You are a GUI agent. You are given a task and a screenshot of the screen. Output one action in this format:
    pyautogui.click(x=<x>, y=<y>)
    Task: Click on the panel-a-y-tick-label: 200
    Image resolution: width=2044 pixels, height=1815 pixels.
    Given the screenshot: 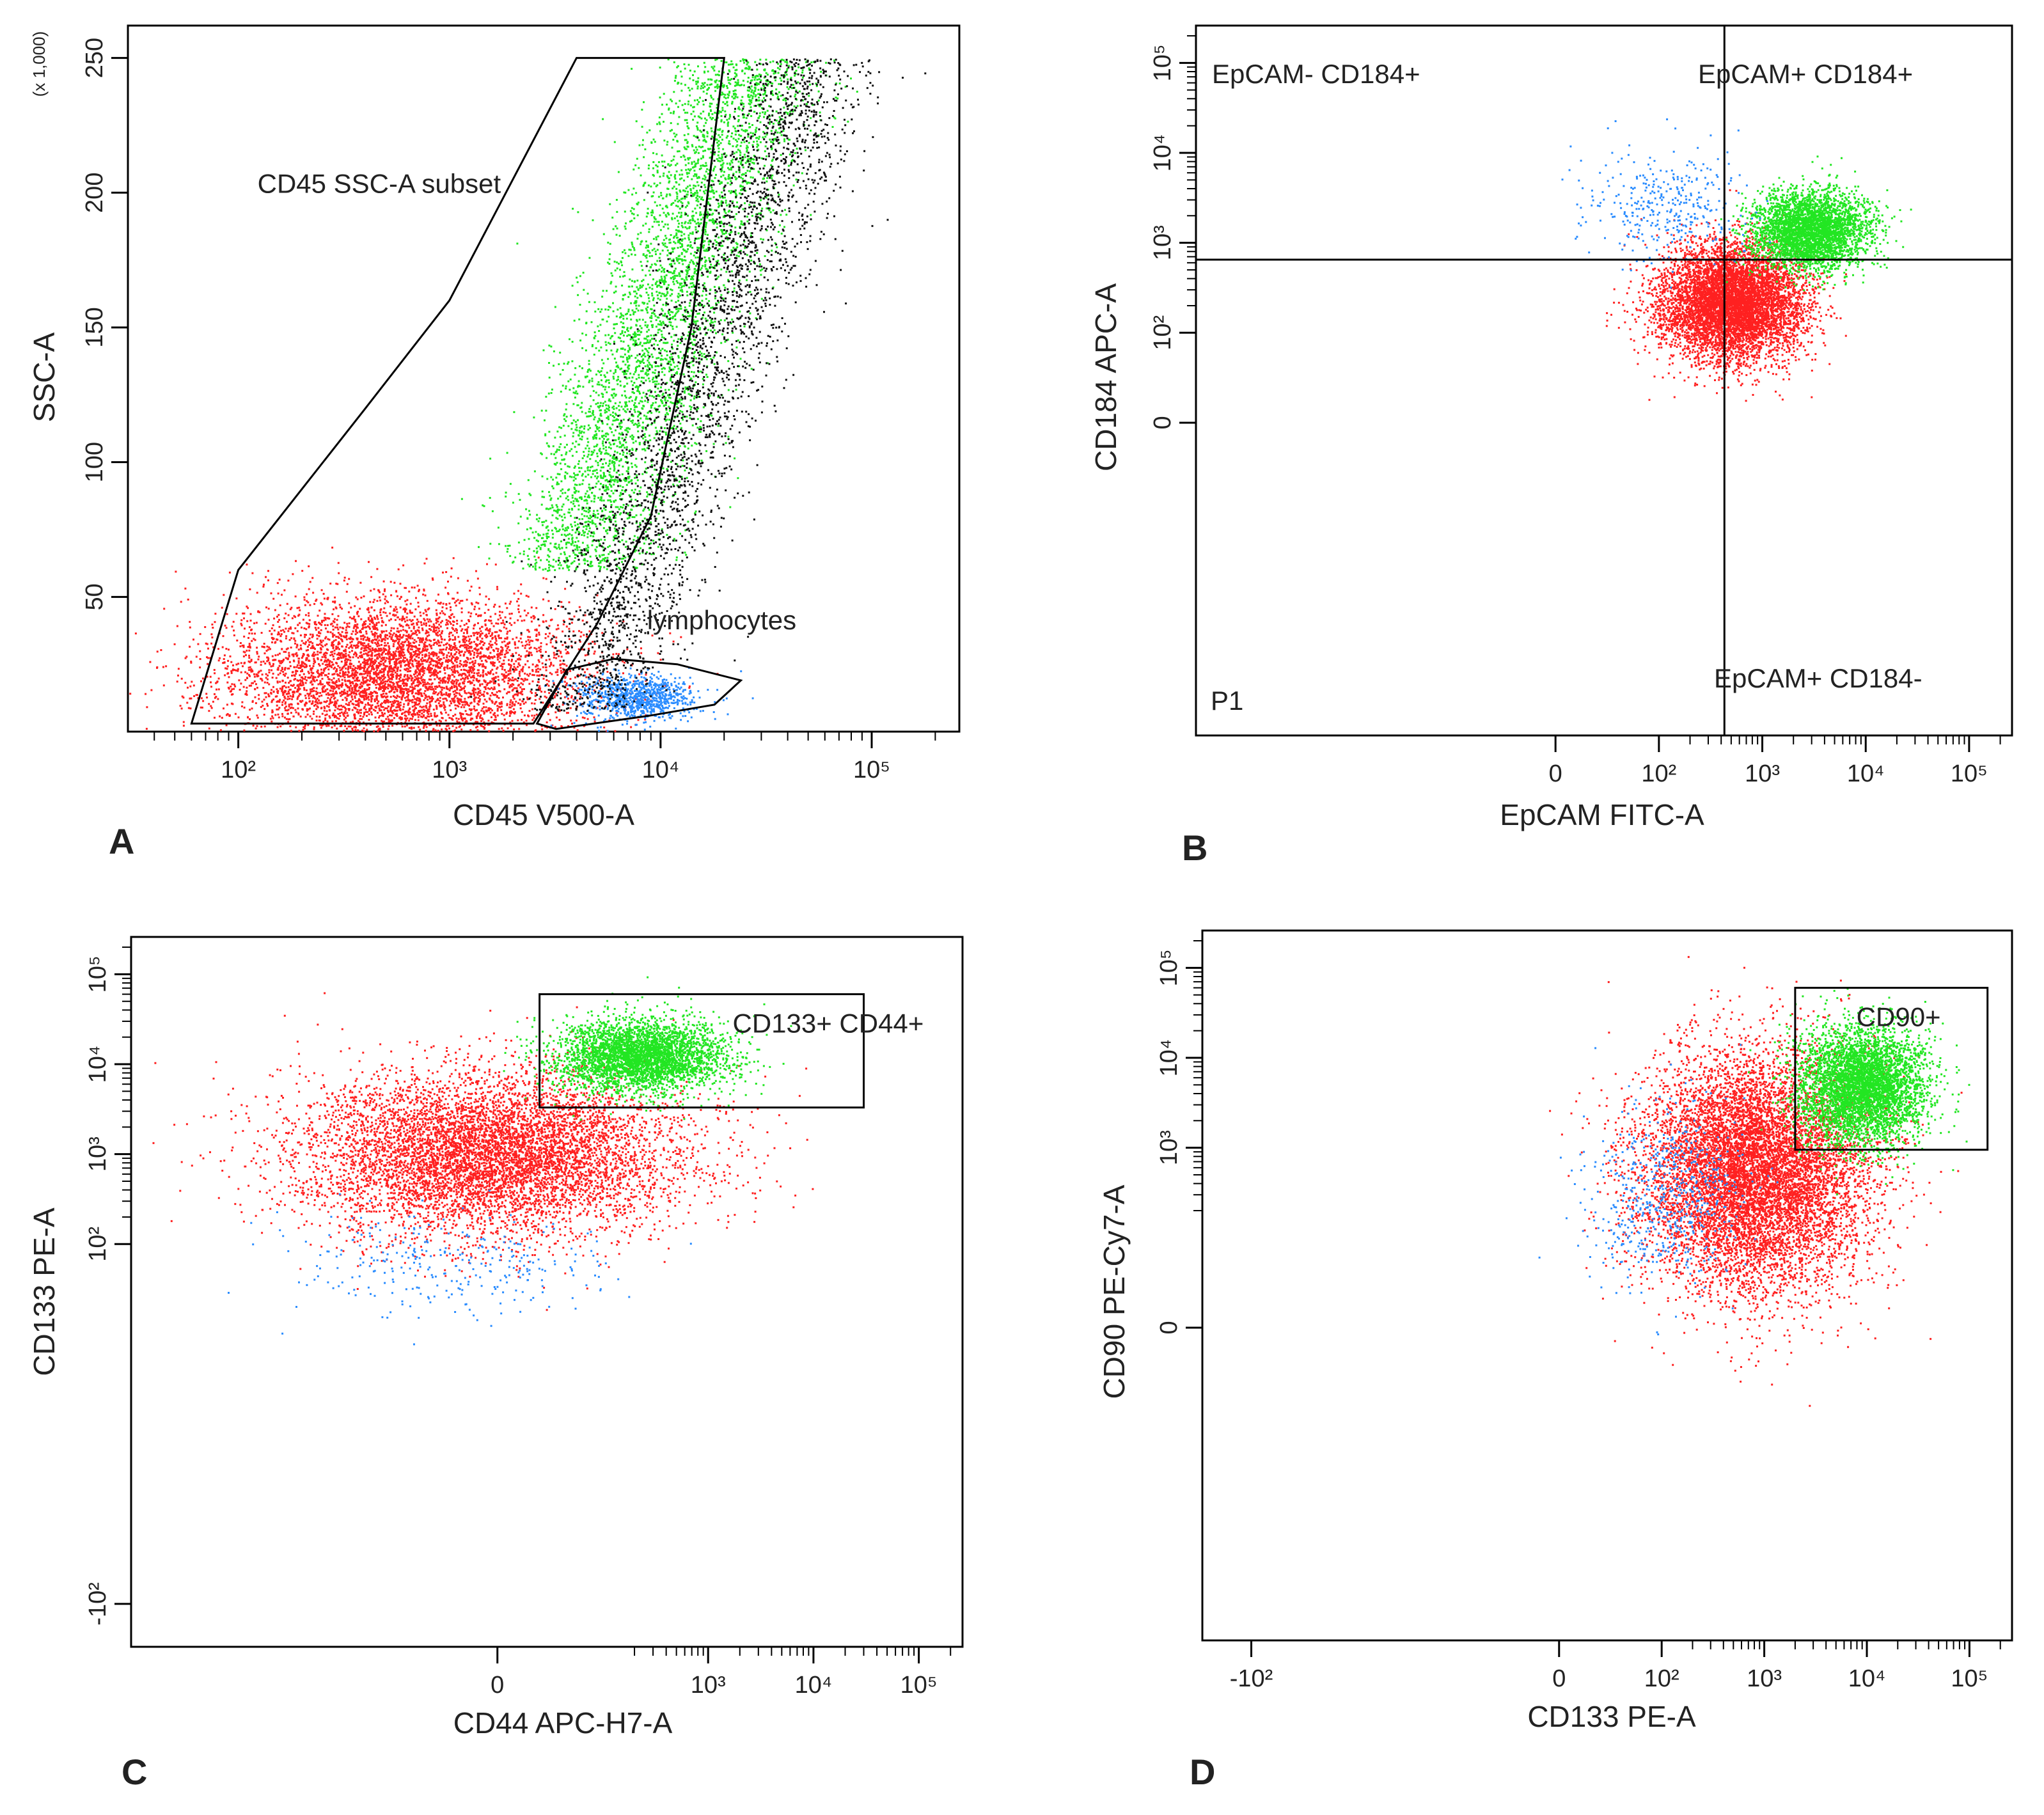 What is the action you would take?
    pyautogui.click(x=94, y=193)
    